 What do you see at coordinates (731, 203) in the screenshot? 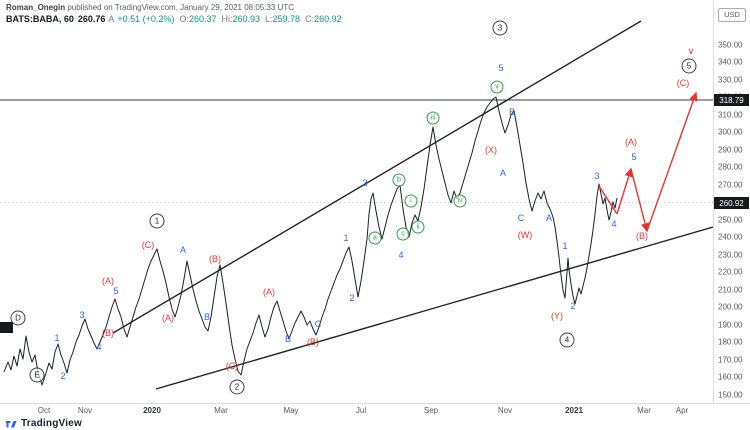
I see `price-tag: 260.92` at bounding box center [731, 203].